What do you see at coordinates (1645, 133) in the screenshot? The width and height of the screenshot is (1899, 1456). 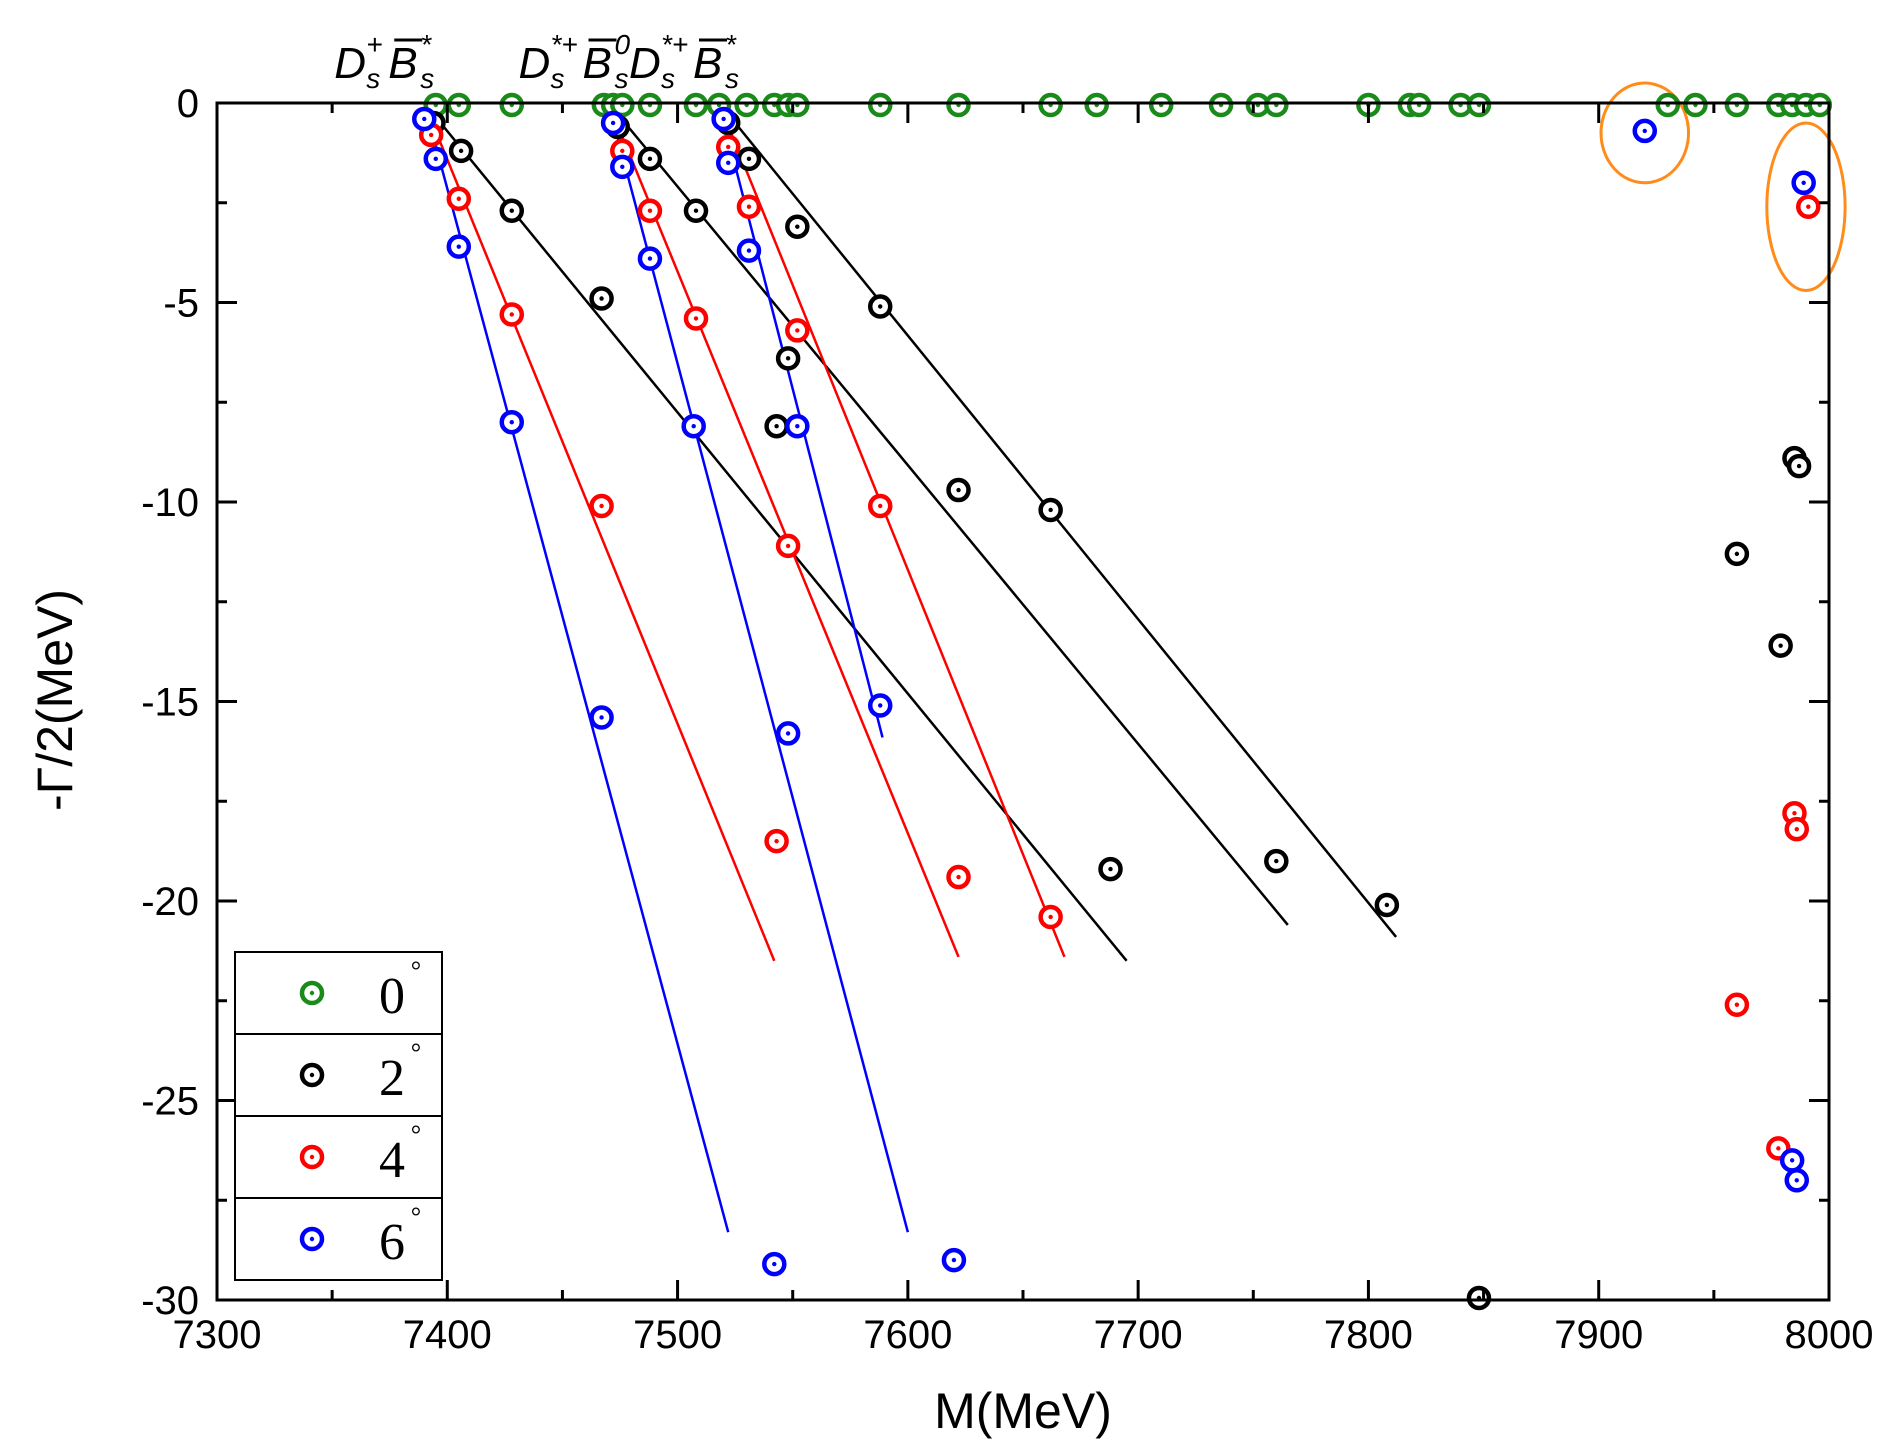 I see `highlight-ellipse` at bounding box center [1645, 133].